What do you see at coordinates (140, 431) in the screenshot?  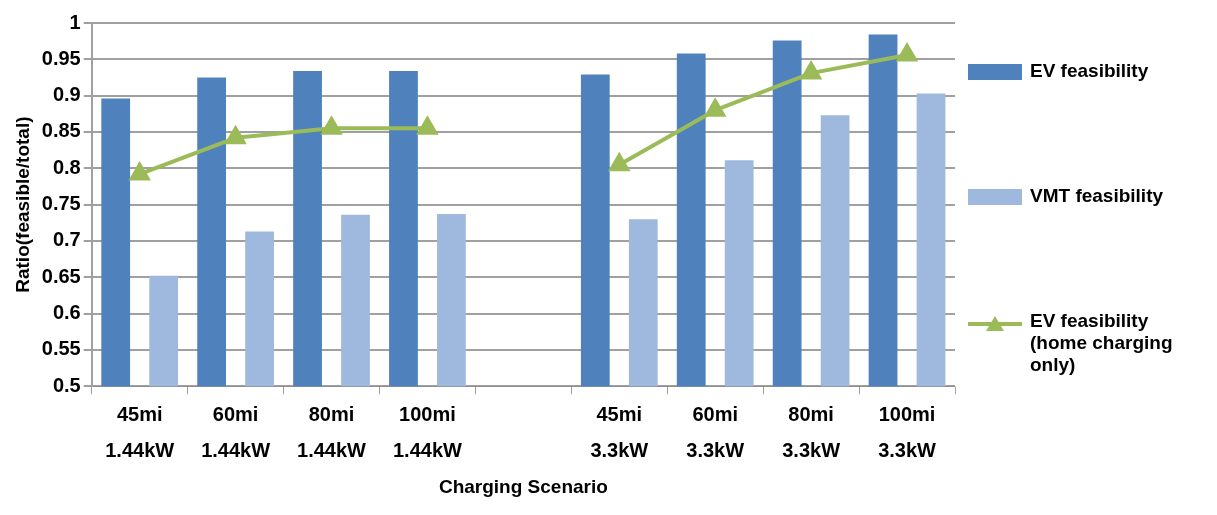 I see `x-tick-label: 45mi 1.44kW` at bounding box center [140, 431].